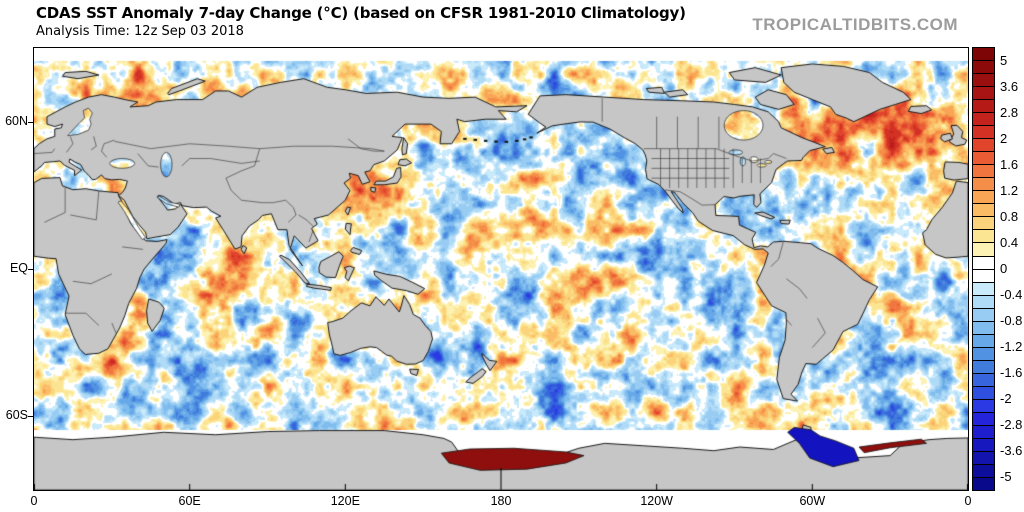 The width and height of the screenshot is (1024, 512). Describe the element at coordinates (1006, 476) in the screenshot. I see `colorbar-tick-label: -5` at that location.